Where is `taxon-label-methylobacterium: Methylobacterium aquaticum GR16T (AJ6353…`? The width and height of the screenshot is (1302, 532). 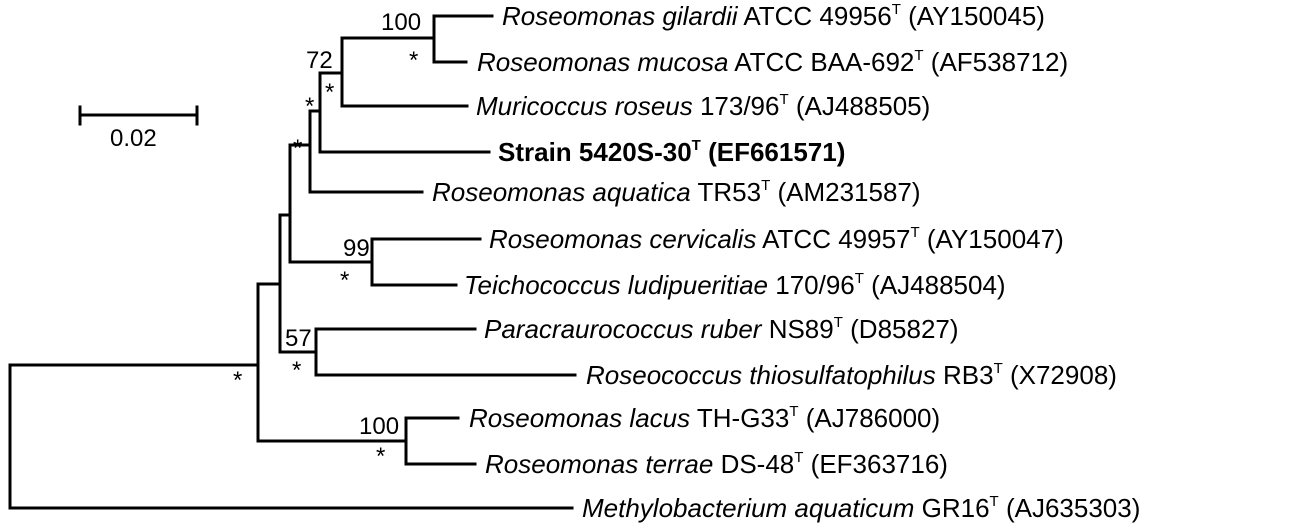 taxon-label-methylobacterium: Methylobacterium aquaticum GR16T (AJ6353… is located at coordinates (861, 508).